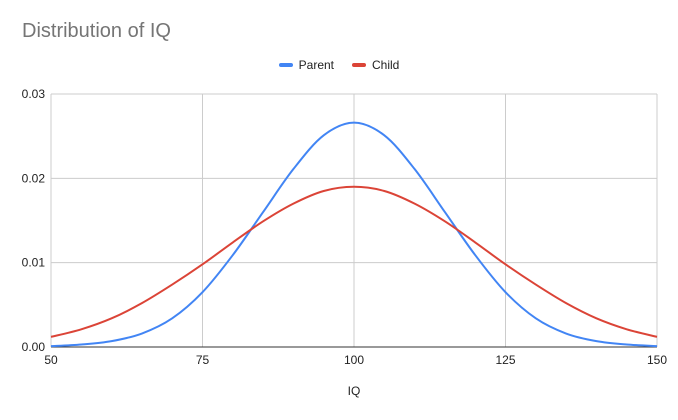  What do you see at coordinates (354, 360) in the screenshot?
I see `x-tick-label: 100` at bounding box center [354, 360].